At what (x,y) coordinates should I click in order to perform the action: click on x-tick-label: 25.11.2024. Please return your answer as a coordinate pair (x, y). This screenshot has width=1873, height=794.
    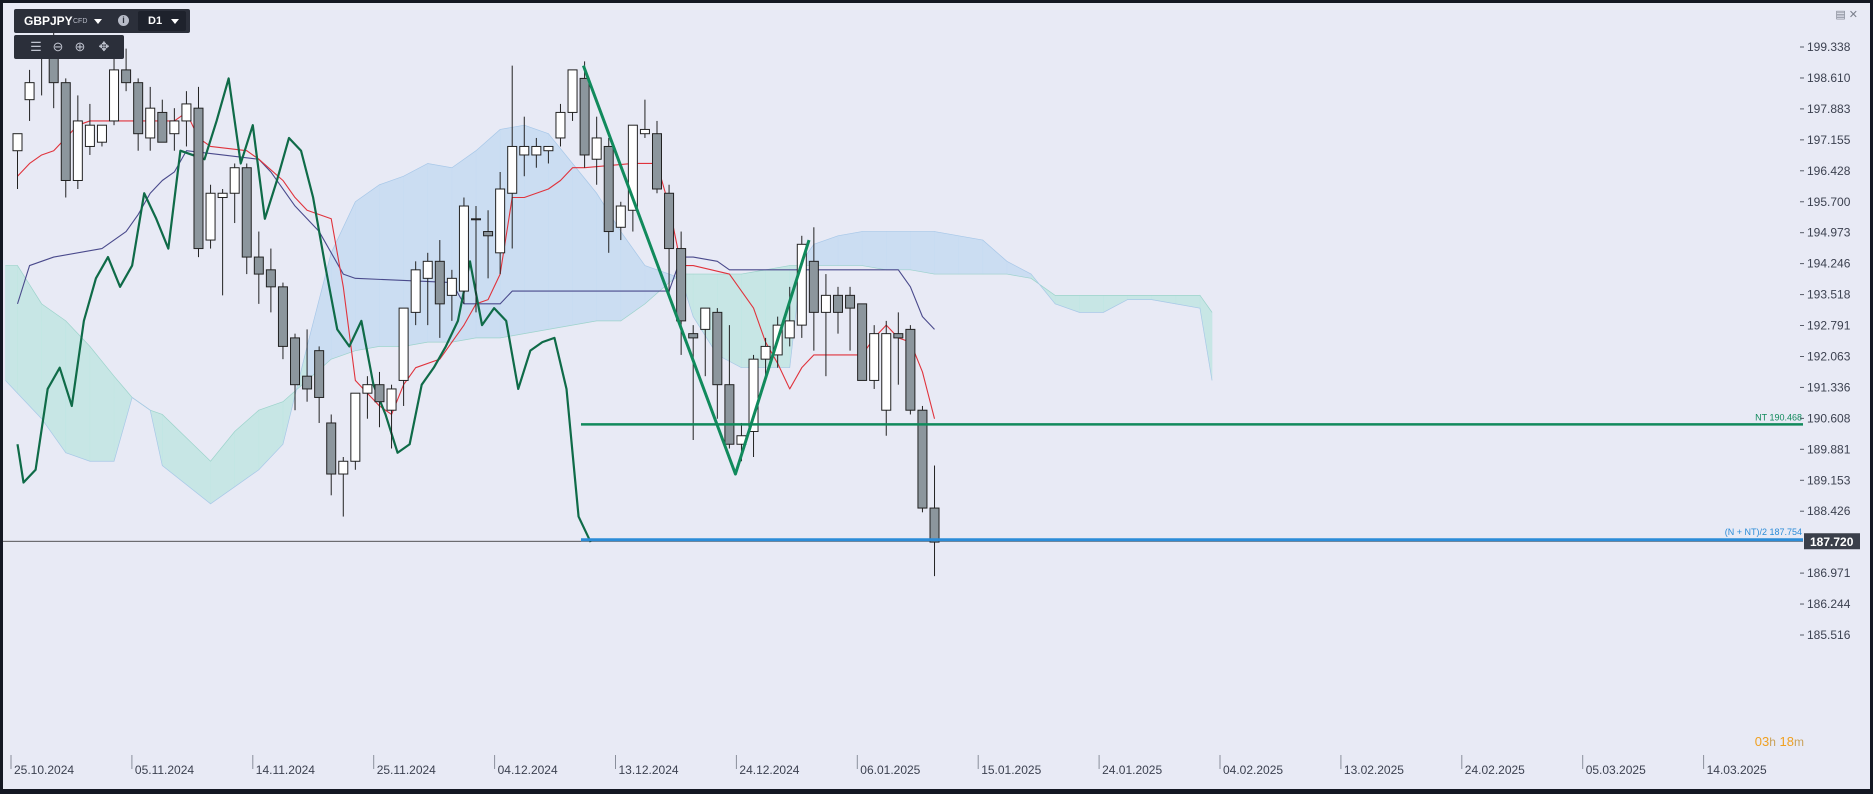
    Looking at the image, I should click on (406, 770).